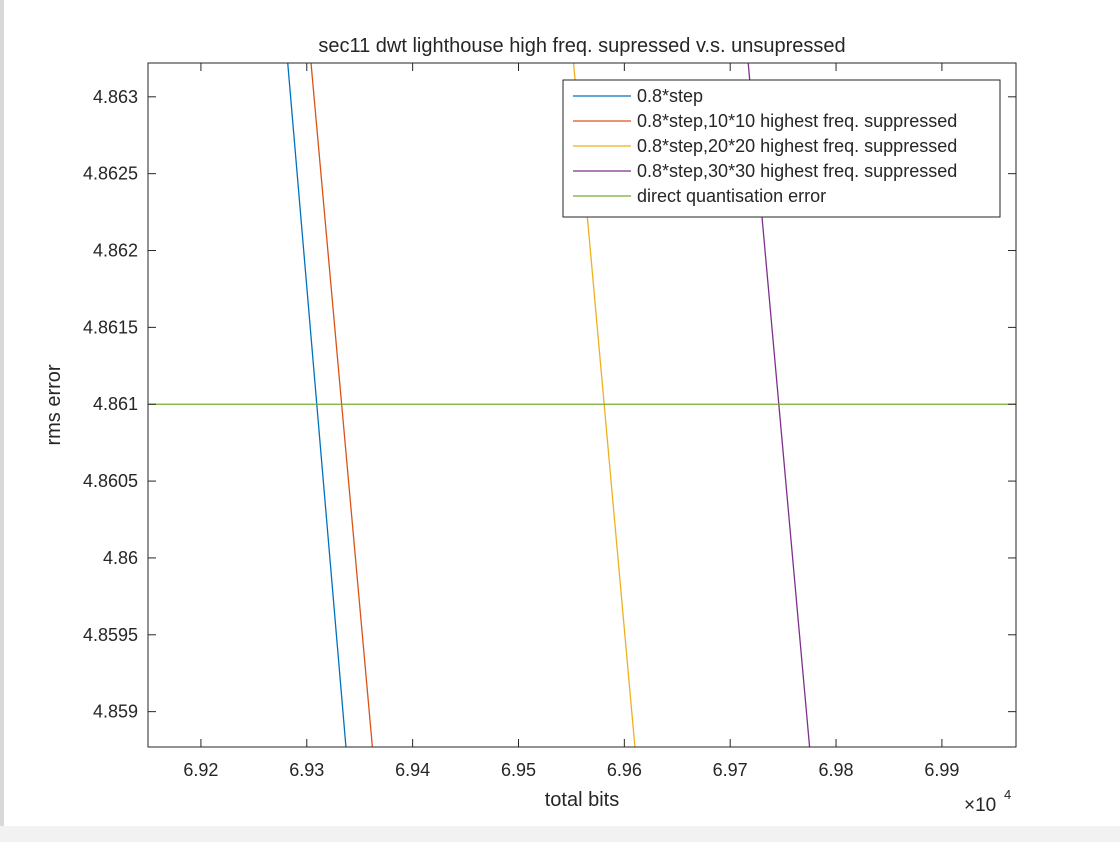  I want to click on x-axis-label: total bits, so click(582, 800).